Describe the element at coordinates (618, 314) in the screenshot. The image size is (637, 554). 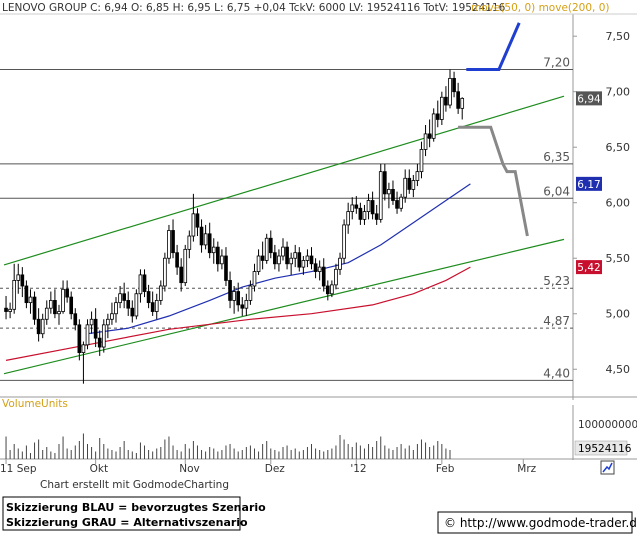
I see `y-tick-label: 5,00` at that location.